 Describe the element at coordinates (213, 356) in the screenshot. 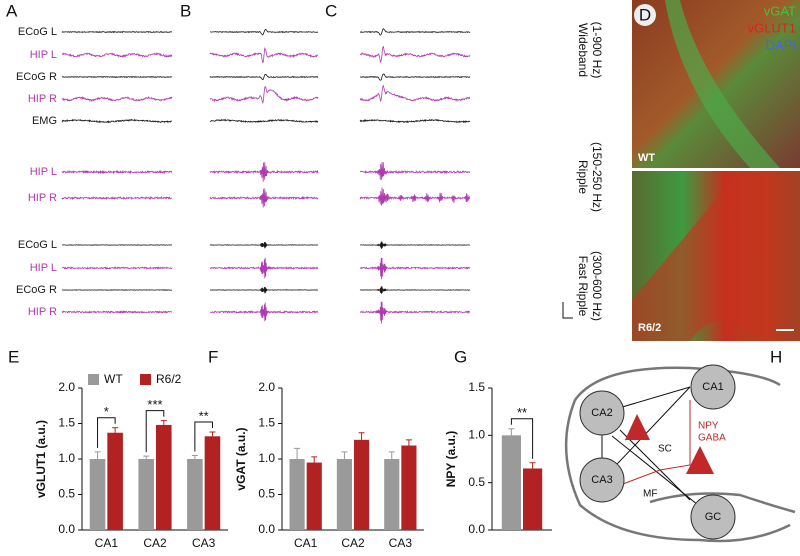

I see `panel-label: F` at that location.